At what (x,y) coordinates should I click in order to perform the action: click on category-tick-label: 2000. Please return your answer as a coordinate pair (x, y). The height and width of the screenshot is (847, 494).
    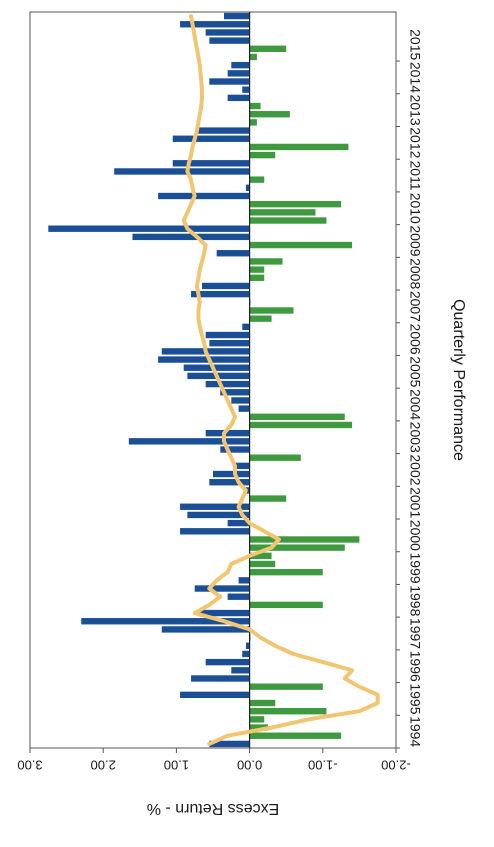
    Looking at the image, I should click on (415, 535).